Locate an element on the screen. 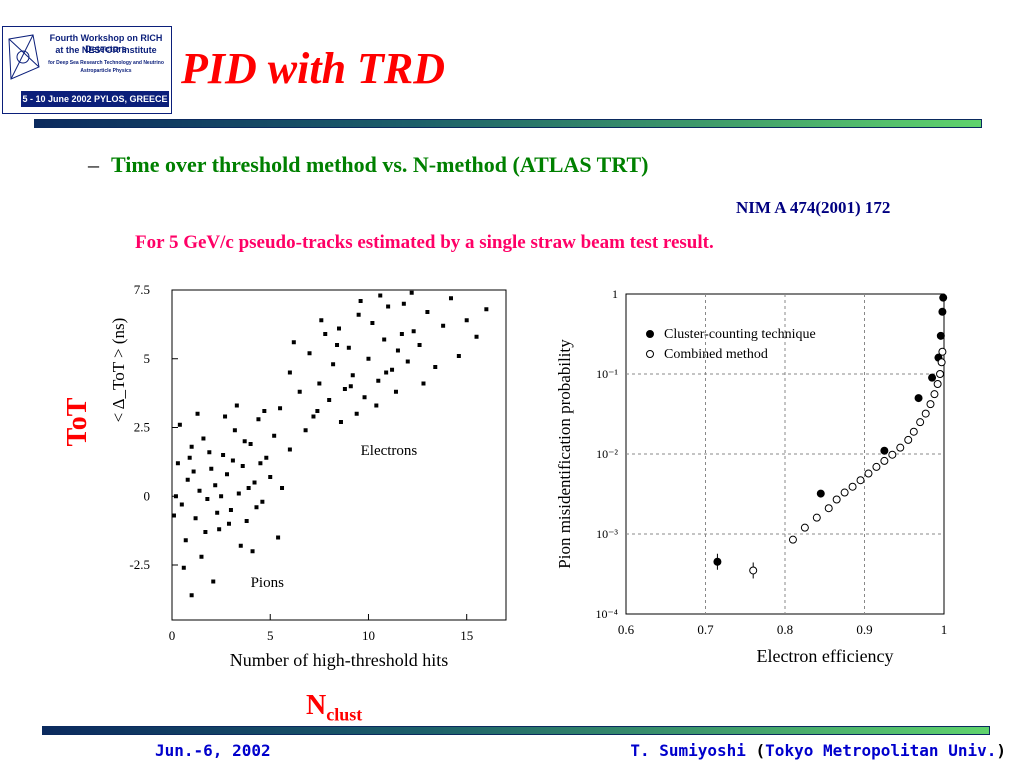 The width and height of the screenshot is (1024, 768). footer-date: Jun.-6, 2002 is located at coordinates (213, 750).